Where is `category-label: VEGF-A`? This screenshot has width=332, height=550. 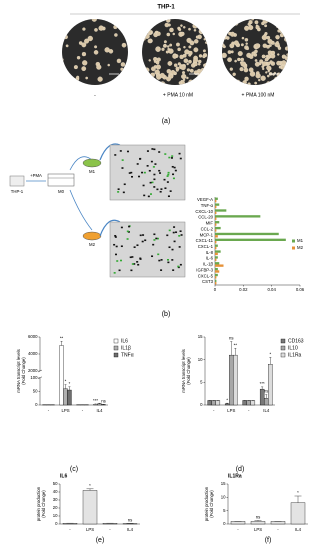 category-label: VEGF-A is located at coordinates (205, 199).